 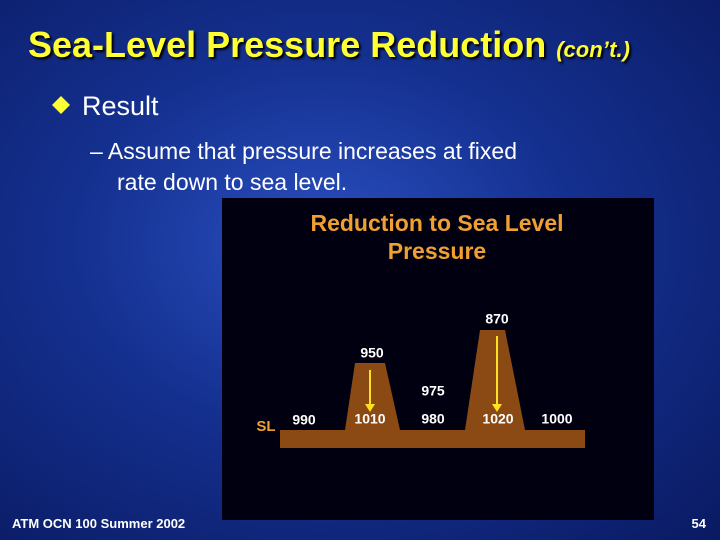 What do you see at coordinates (372, 353) in the screenshot?
I see `pressure-label: 950` at bounding box center [372, 353].